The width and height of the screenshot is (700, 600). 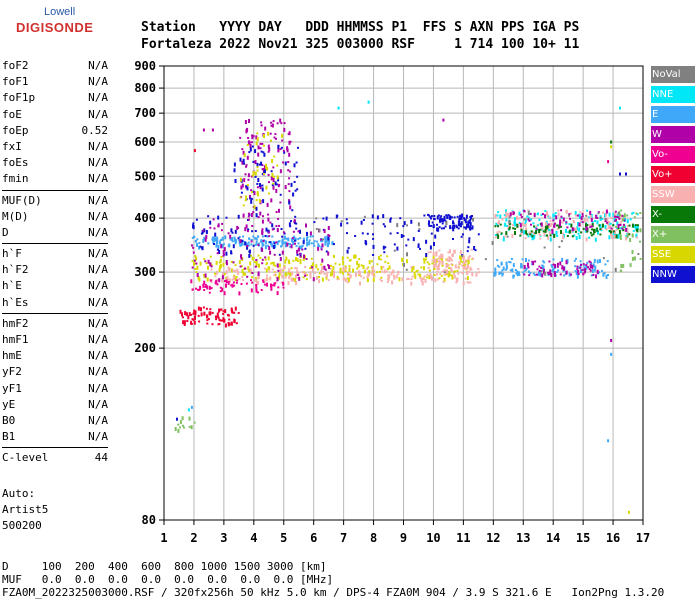 What do you see at coordinates (15, 179) in the screenshot?
I see `param-name: fmin` at bounding box center [15, 179].